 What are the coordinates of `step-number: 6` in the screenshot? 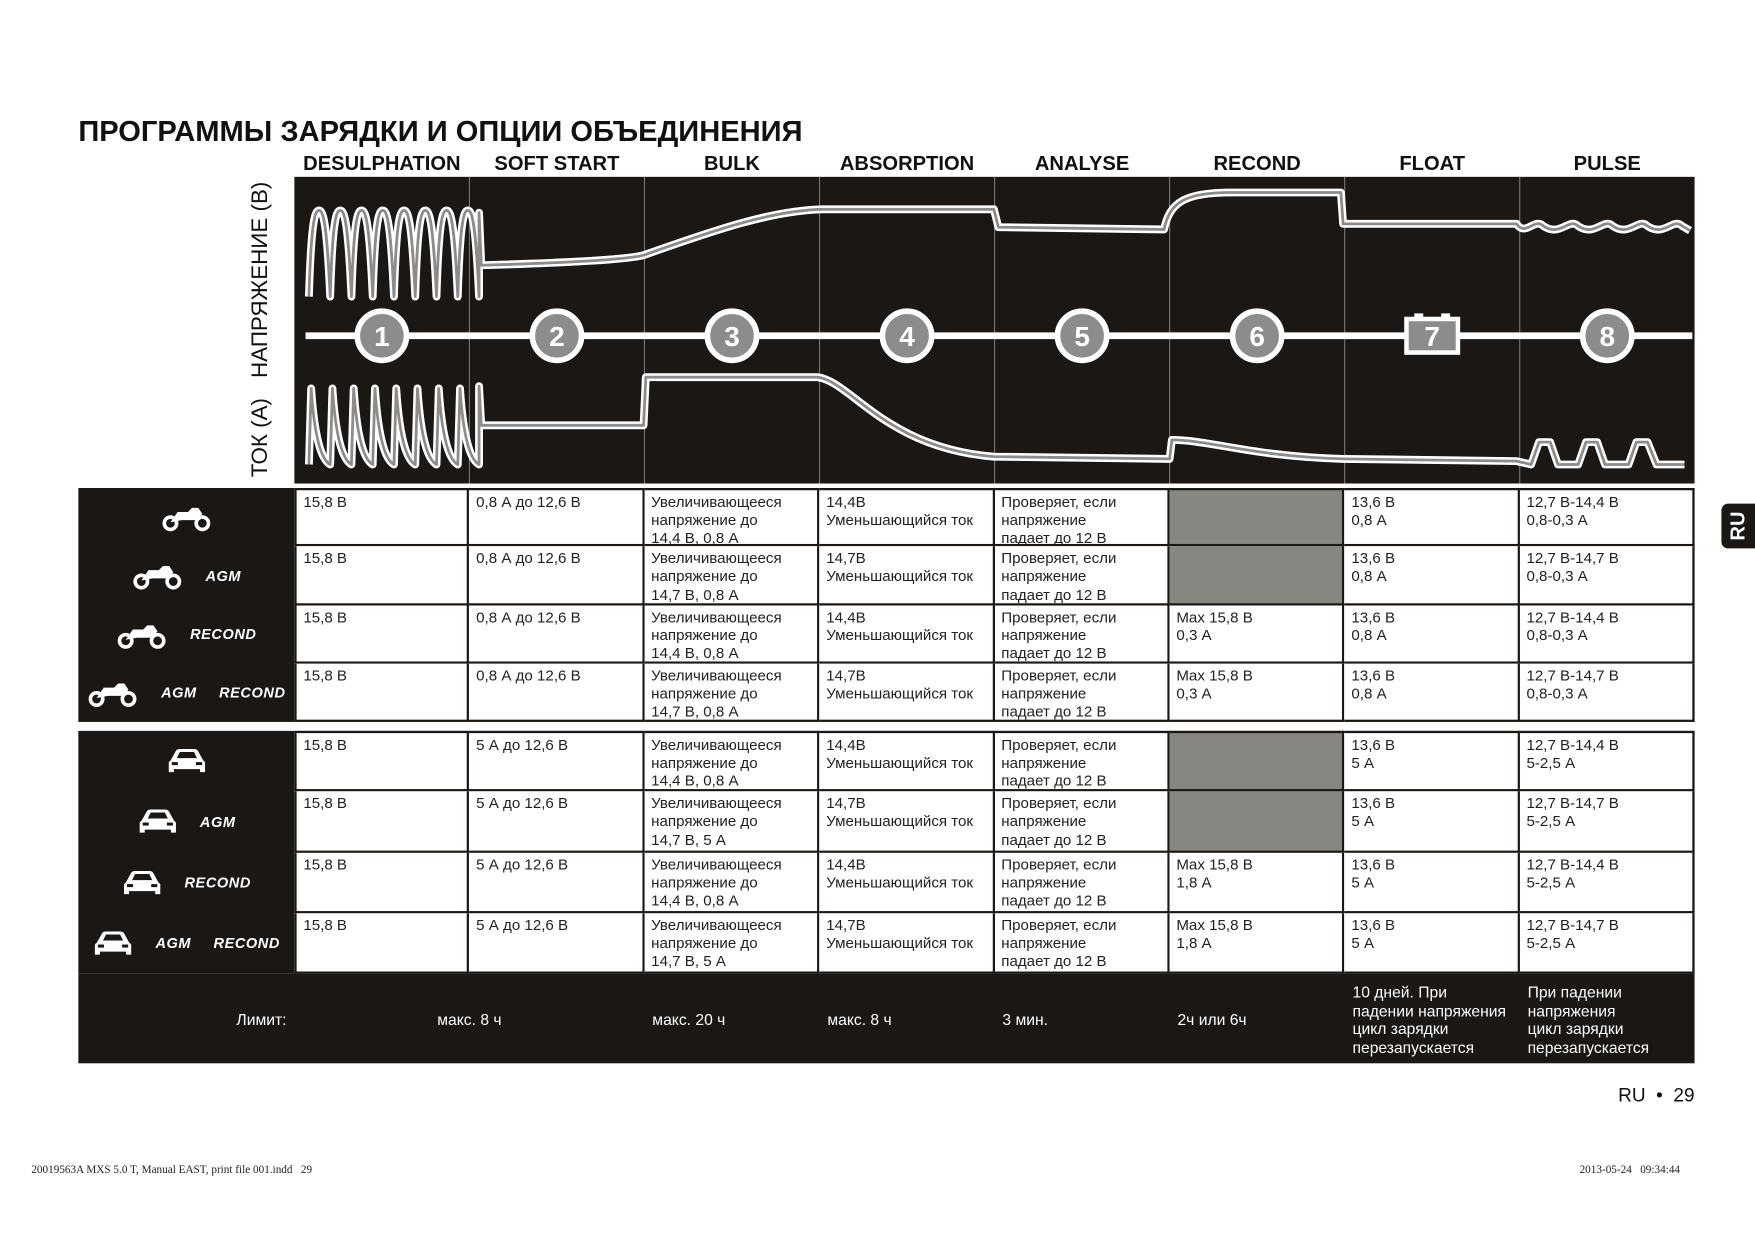 It's located at (1257, 336).